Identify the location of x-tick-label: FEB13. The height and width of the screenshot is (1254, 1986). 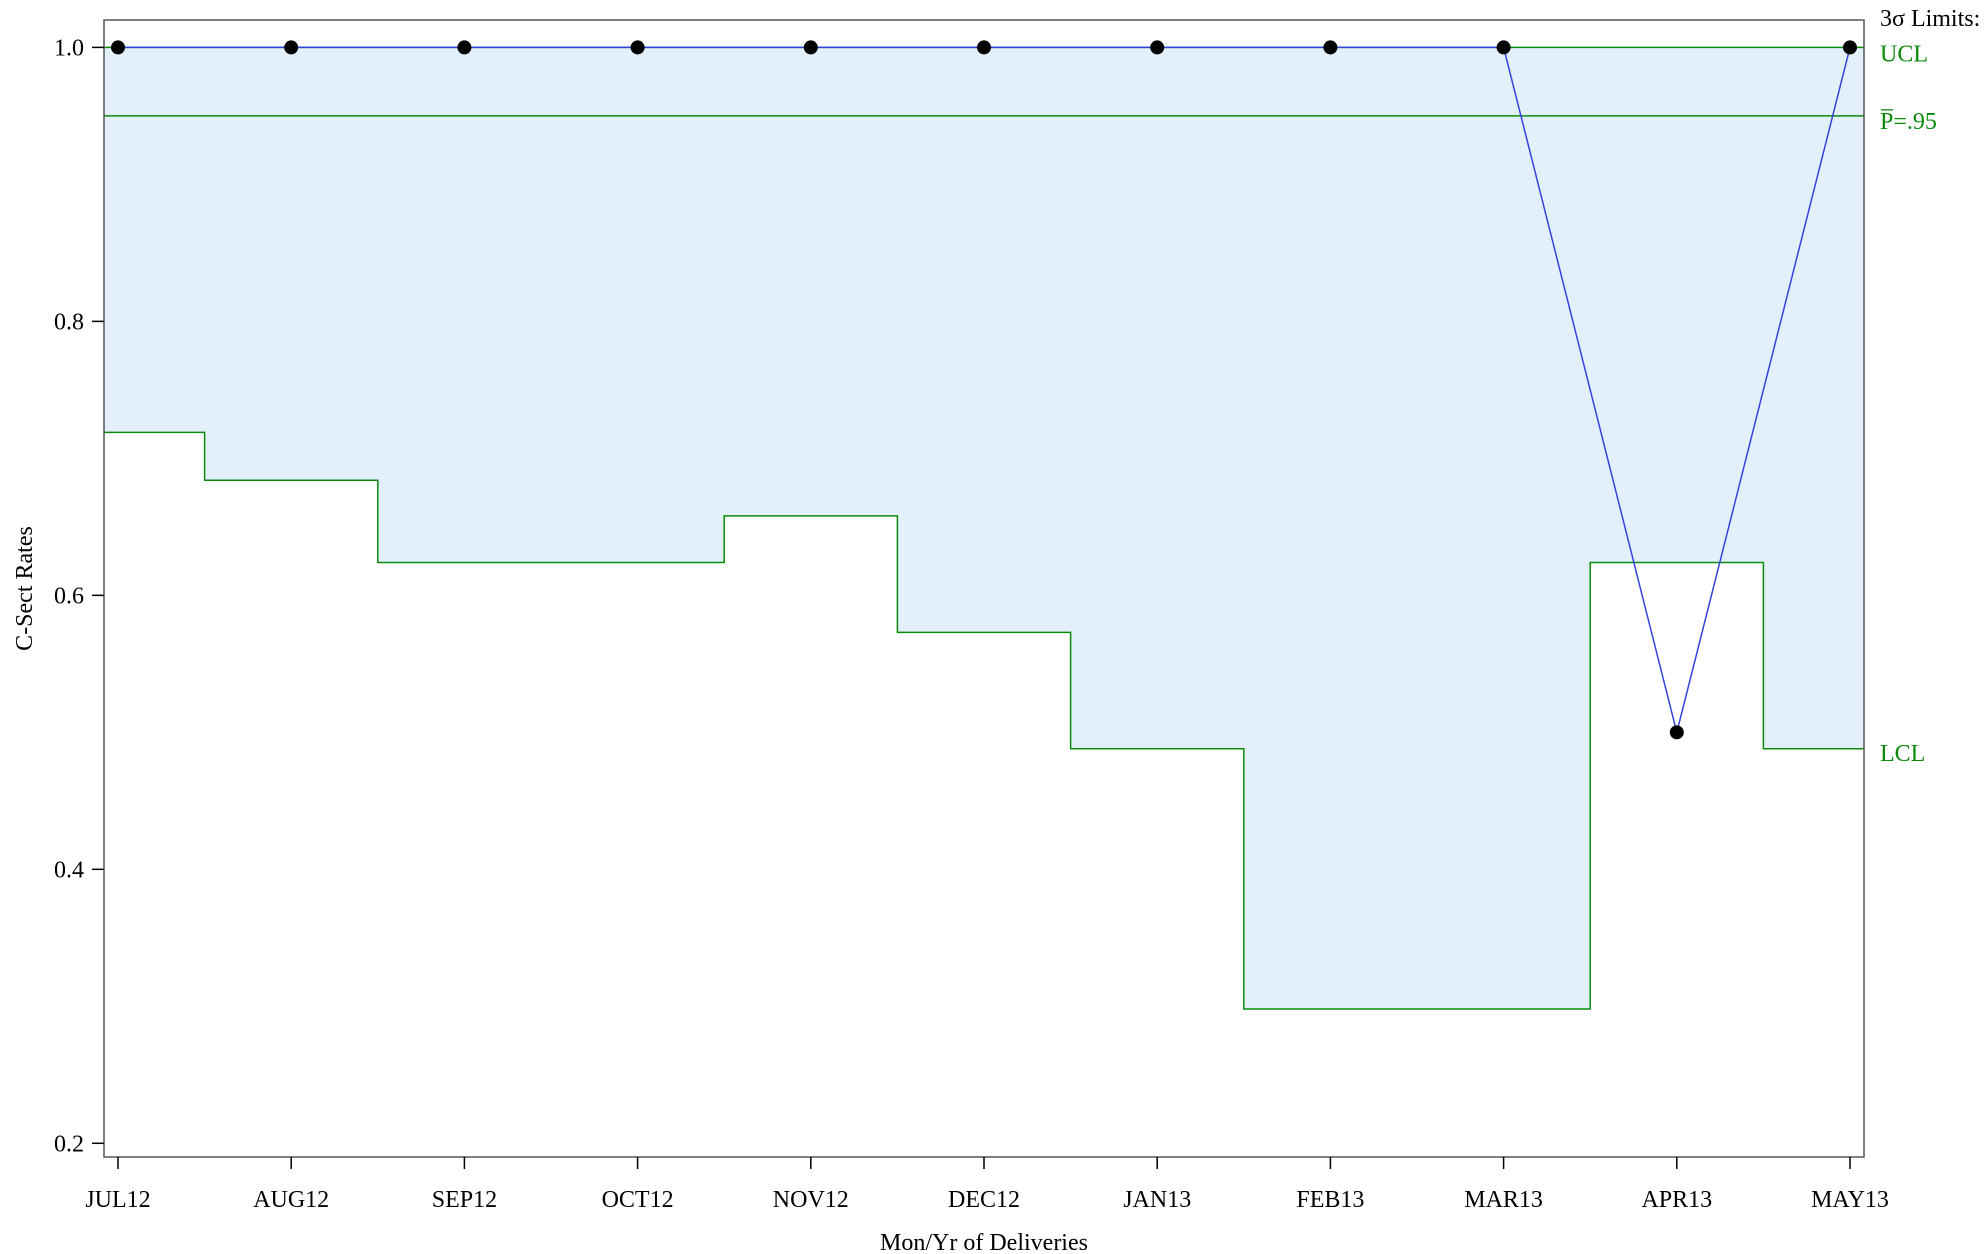
(1330, 1200).